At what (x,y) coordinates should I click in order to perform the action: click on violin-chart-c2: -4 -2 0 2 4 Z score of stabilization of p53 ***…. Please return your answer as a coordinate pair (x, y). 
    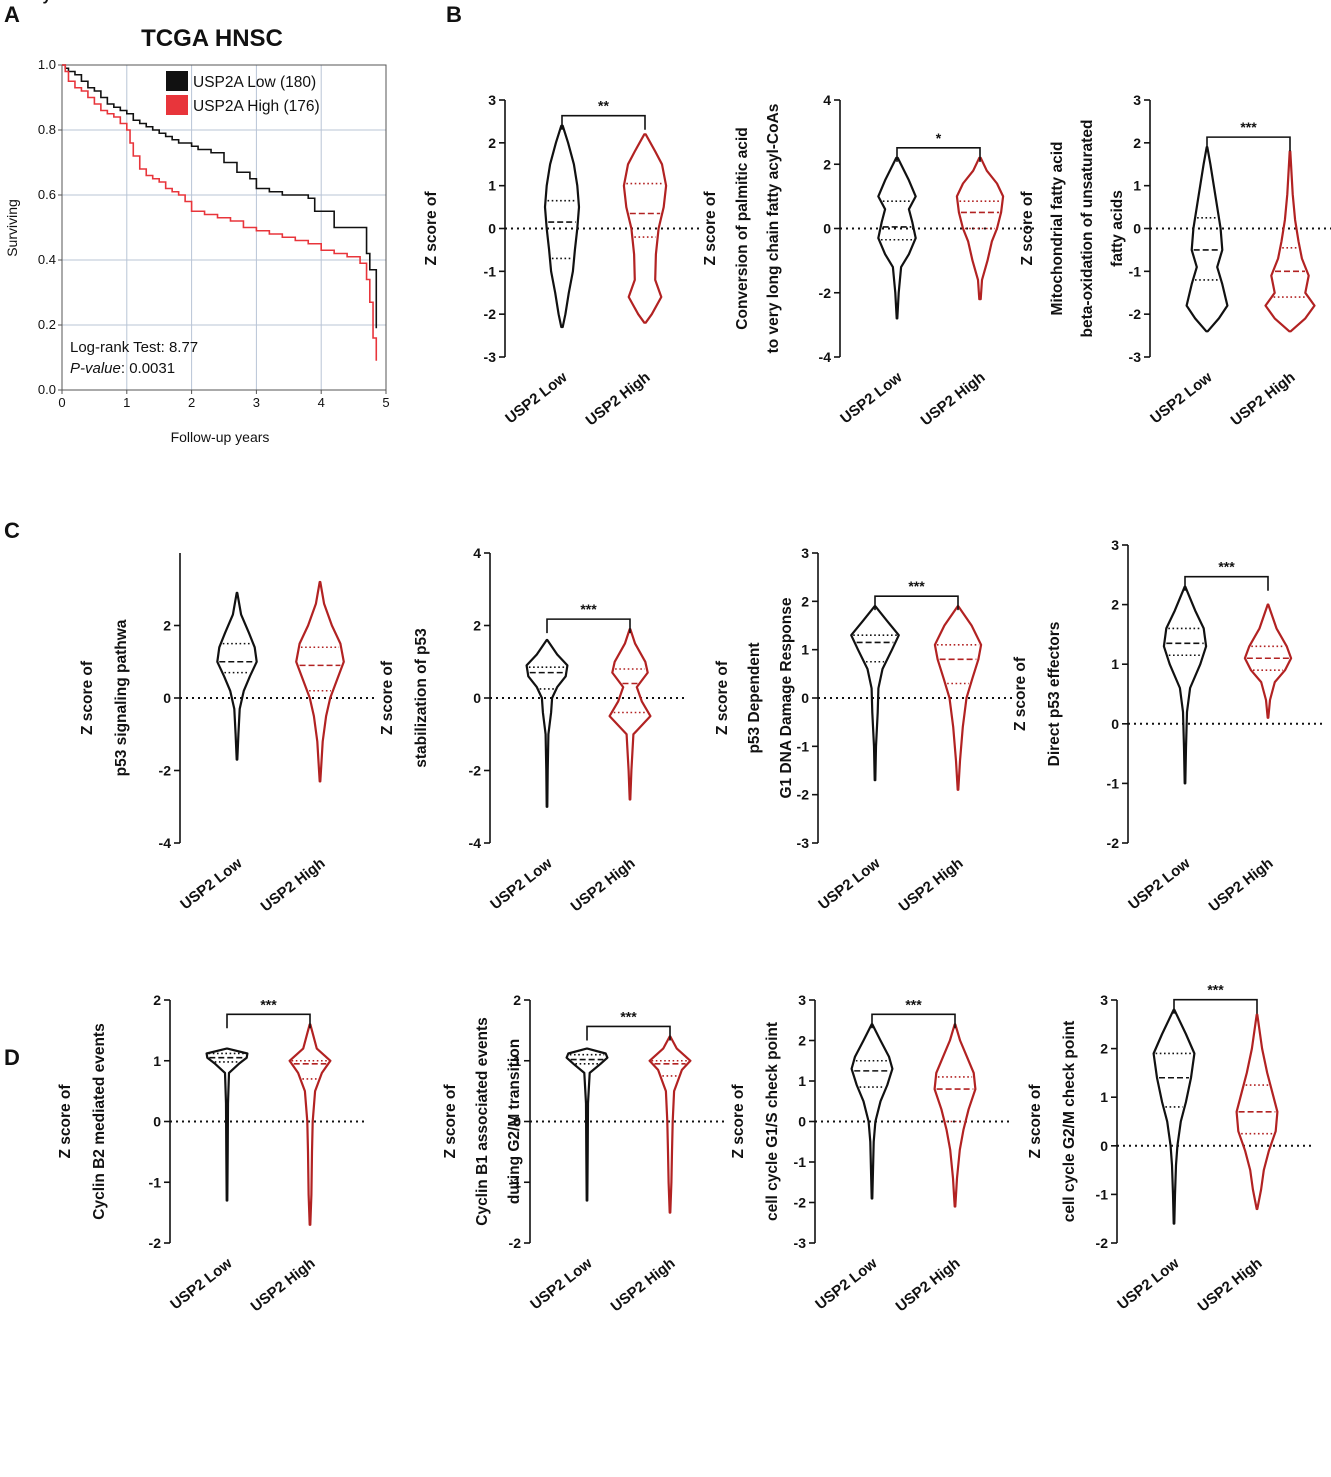
    Looking at the image, I should click on (532, 730).